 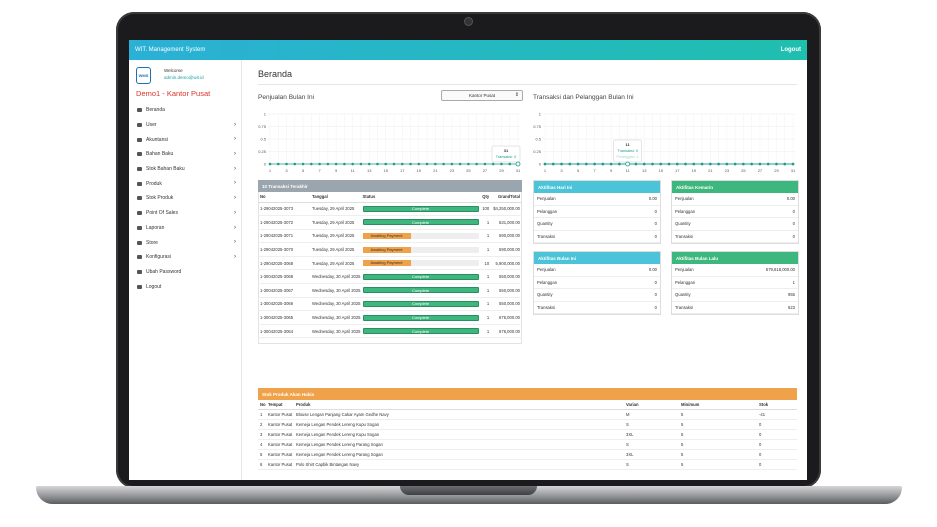 I want to click on sidebar-item-beranda: Beranda, so click(x=185, y=110).